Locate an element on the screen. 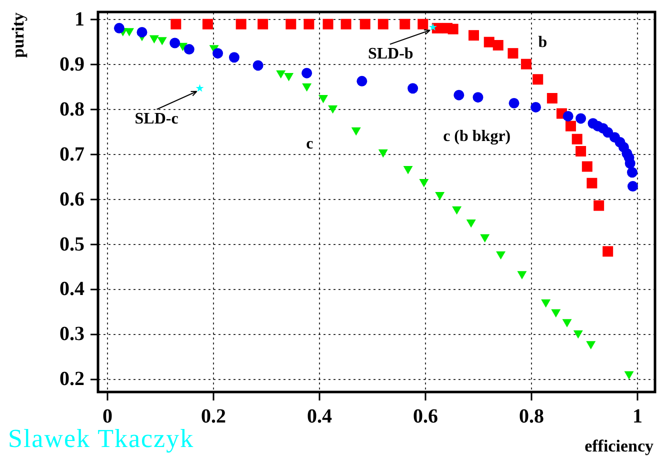  y-tick-label: 0.5 is located at coordinates (72, 244).